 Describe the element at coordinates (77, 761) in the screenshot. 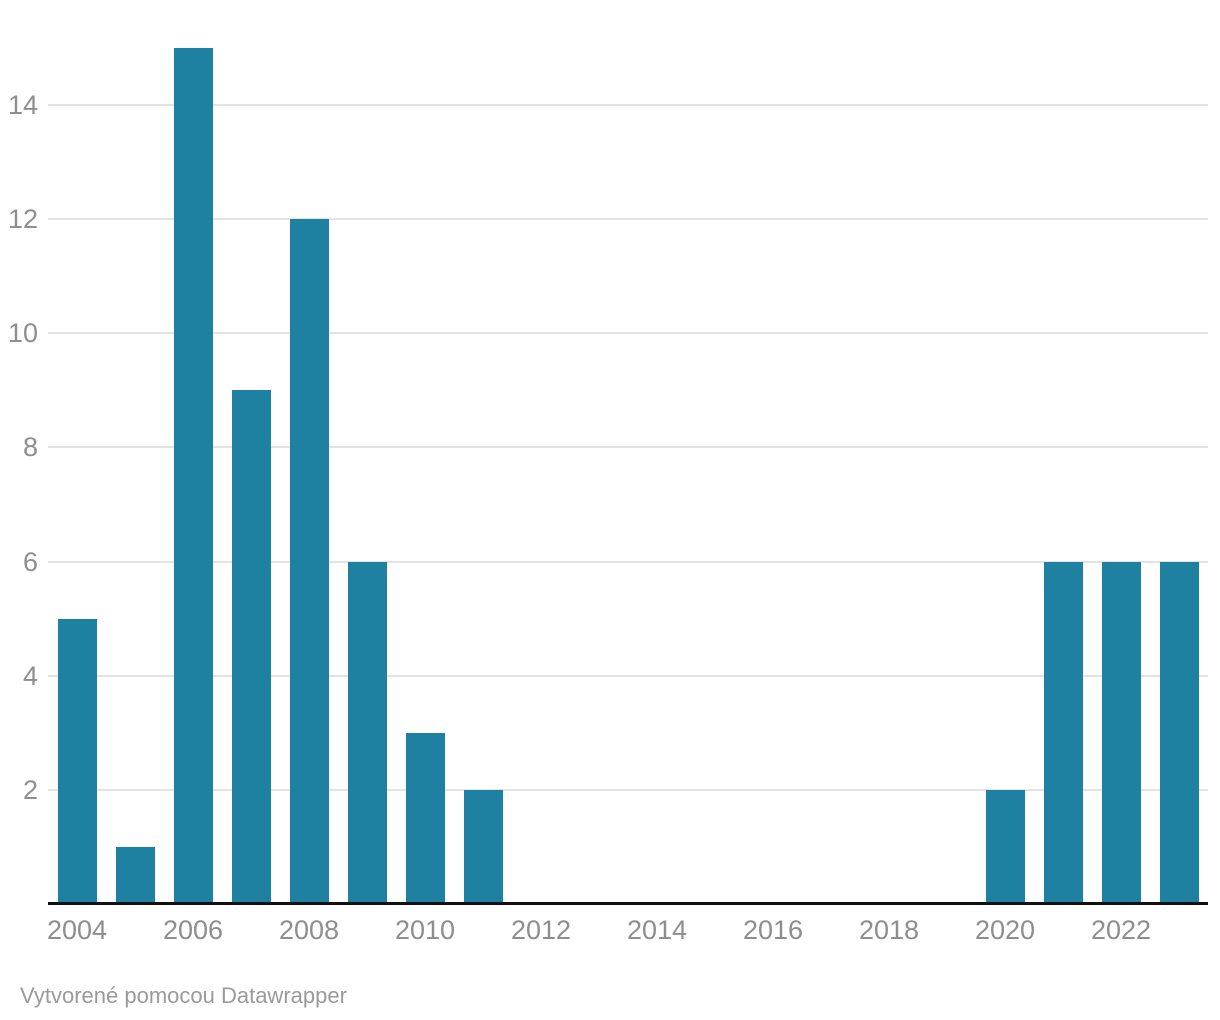

I see `bar-2004` at that location.